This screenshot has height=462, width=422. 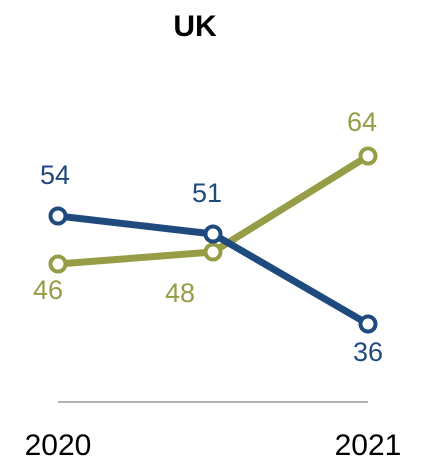 What do you see at coordinates (195, 26) in the screenshot?
I see `chart-title: UK` at bounding box center [195, 26].